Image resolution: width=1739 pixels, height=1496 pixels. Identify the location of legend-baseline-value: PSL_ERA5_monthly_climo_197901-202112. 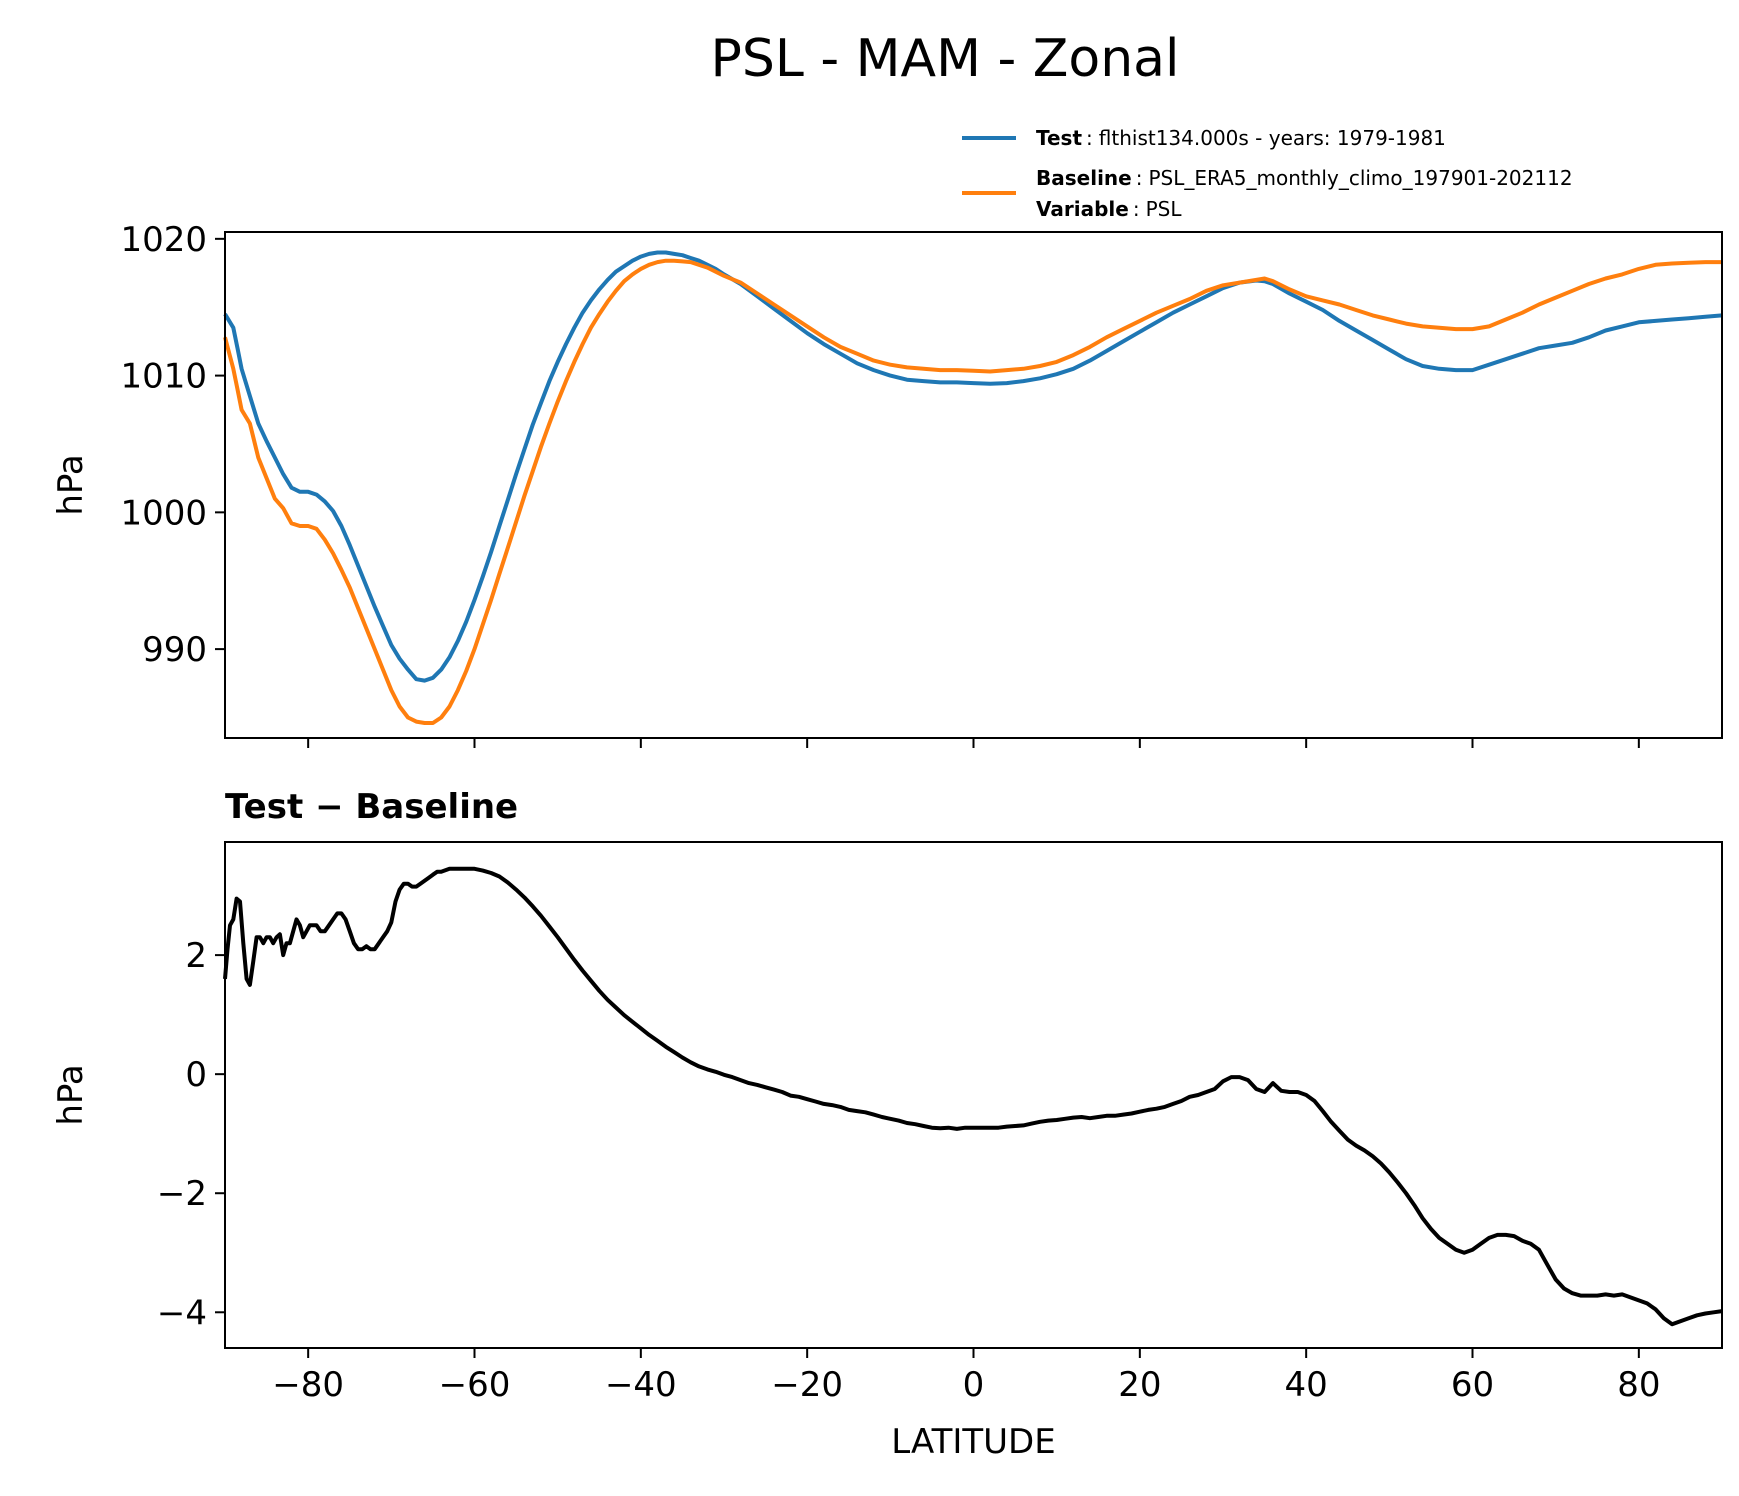
(1360, 178).